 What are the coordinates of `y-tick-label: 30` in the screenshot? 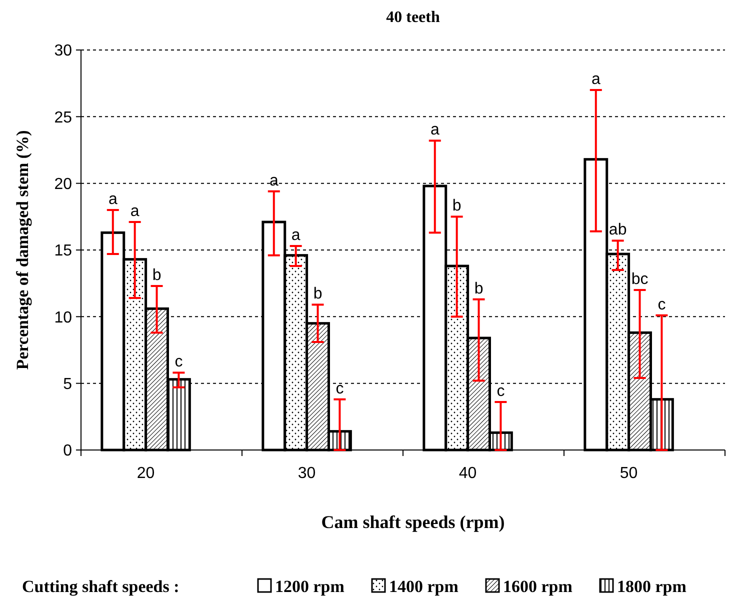 It's located at (63, 51).